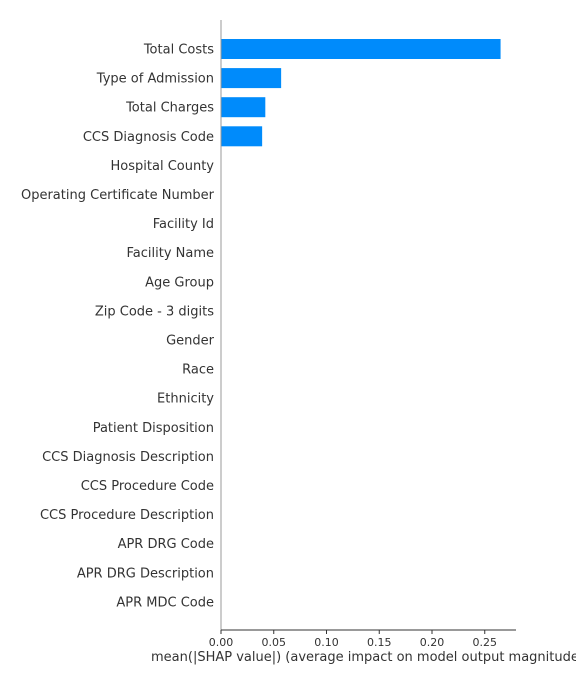  Describe the element at coordinates (198, 370) in the screenshot. I see `category-label: Race` at that location.